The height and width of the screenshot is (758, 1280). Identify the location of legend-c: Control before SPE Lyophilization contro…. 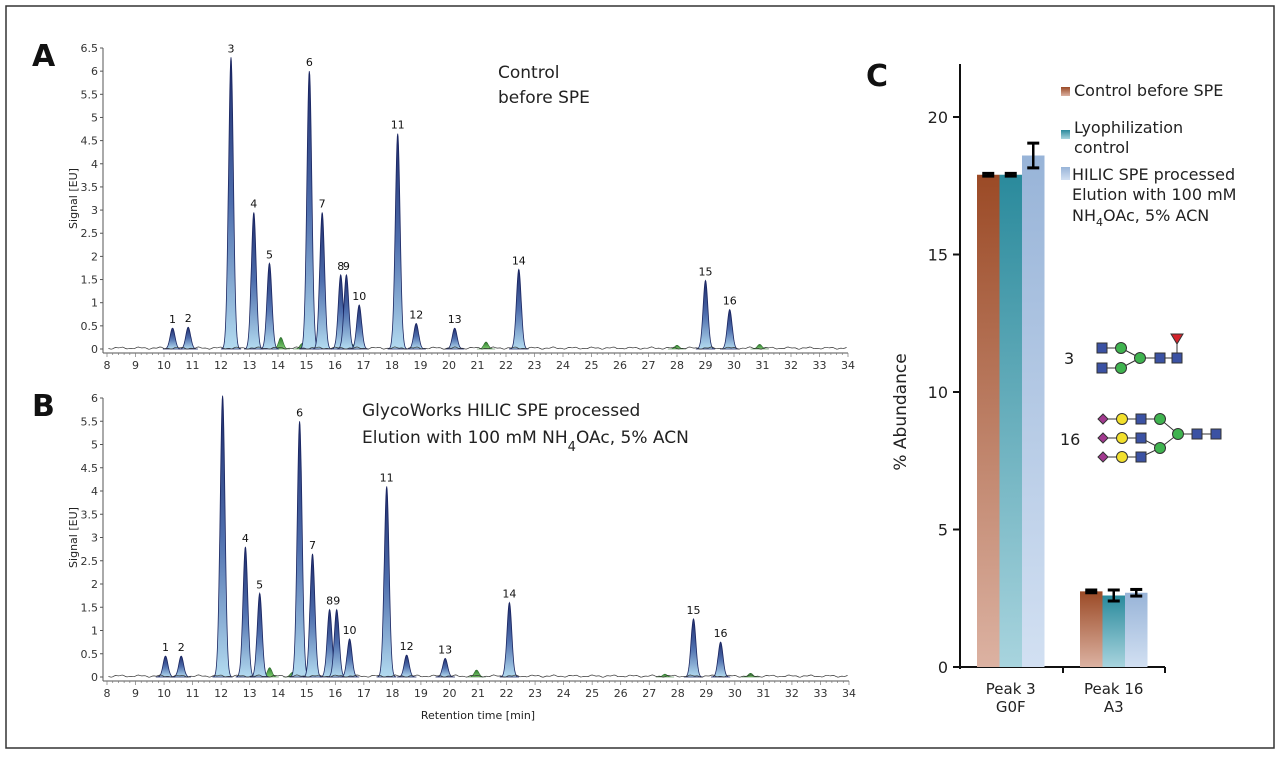
(1148, 155).